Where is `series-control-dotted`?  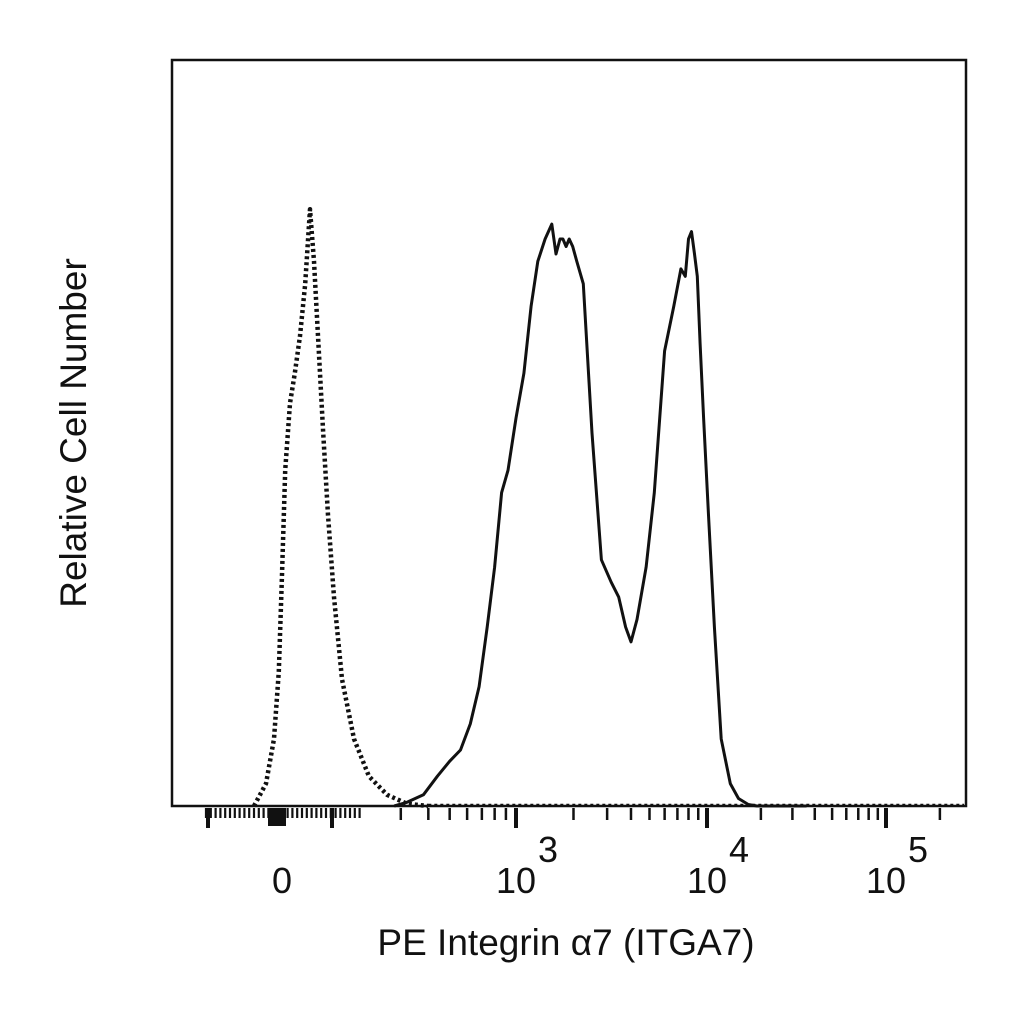 series-control-dotted is located at coordinates (340, 507).